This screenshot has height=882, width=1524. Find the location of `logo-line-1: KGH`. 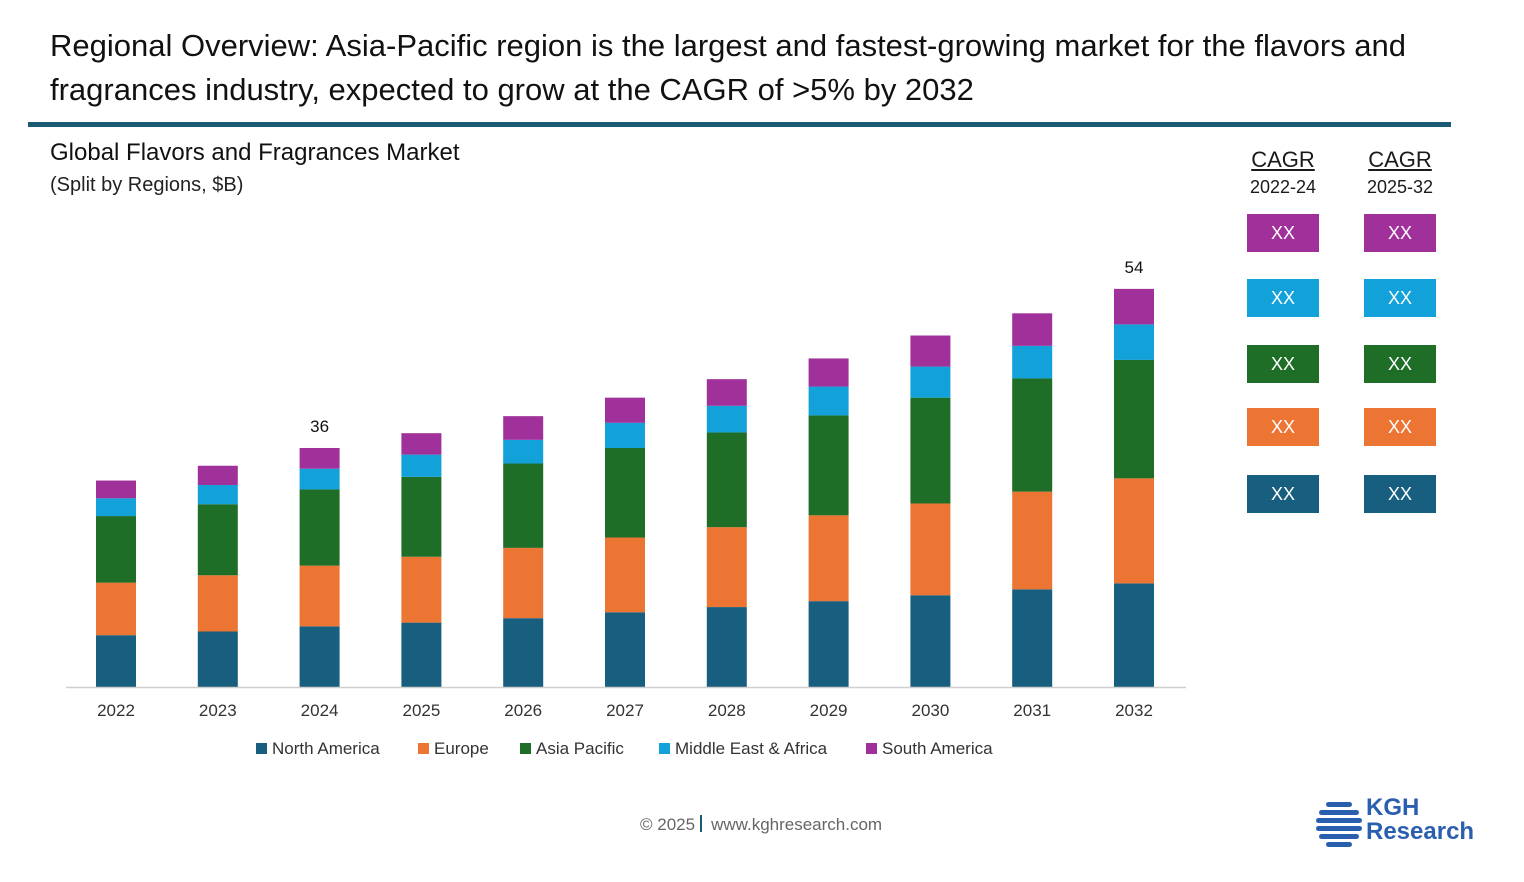

logo-line-1: KGH is located at coordinates (1393, 807).